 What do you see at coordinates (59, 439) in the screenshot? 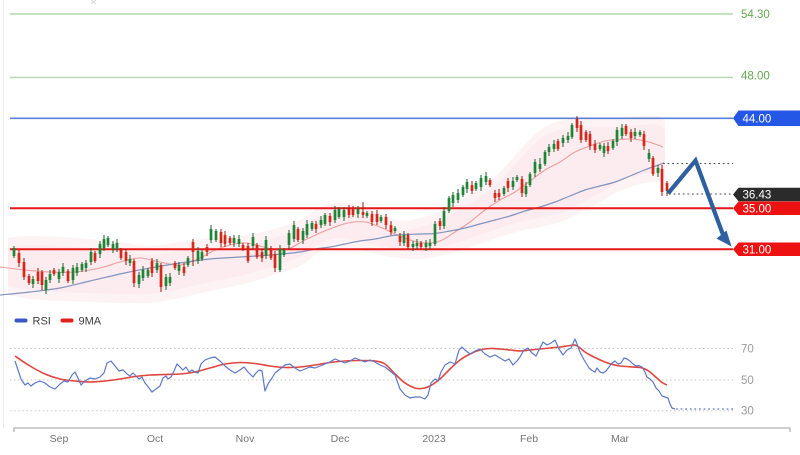
I see `svg-text: Sep` at bounding box center [59, 439].